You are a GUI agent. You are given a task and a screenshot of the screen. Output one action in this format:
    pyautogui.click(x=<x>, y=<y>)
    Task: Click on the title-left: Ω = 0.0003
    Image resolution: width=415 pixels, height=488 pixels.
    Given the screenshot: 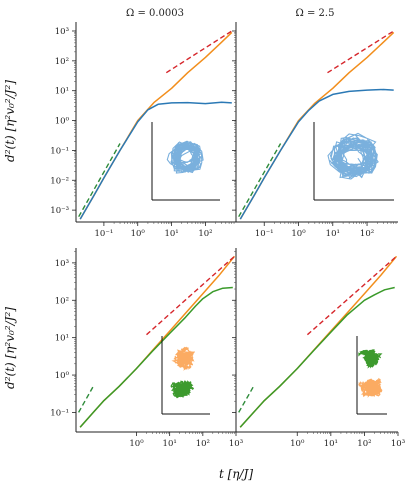 What is the action you would take?
    pyautogui.click(x=155, y=13)
    